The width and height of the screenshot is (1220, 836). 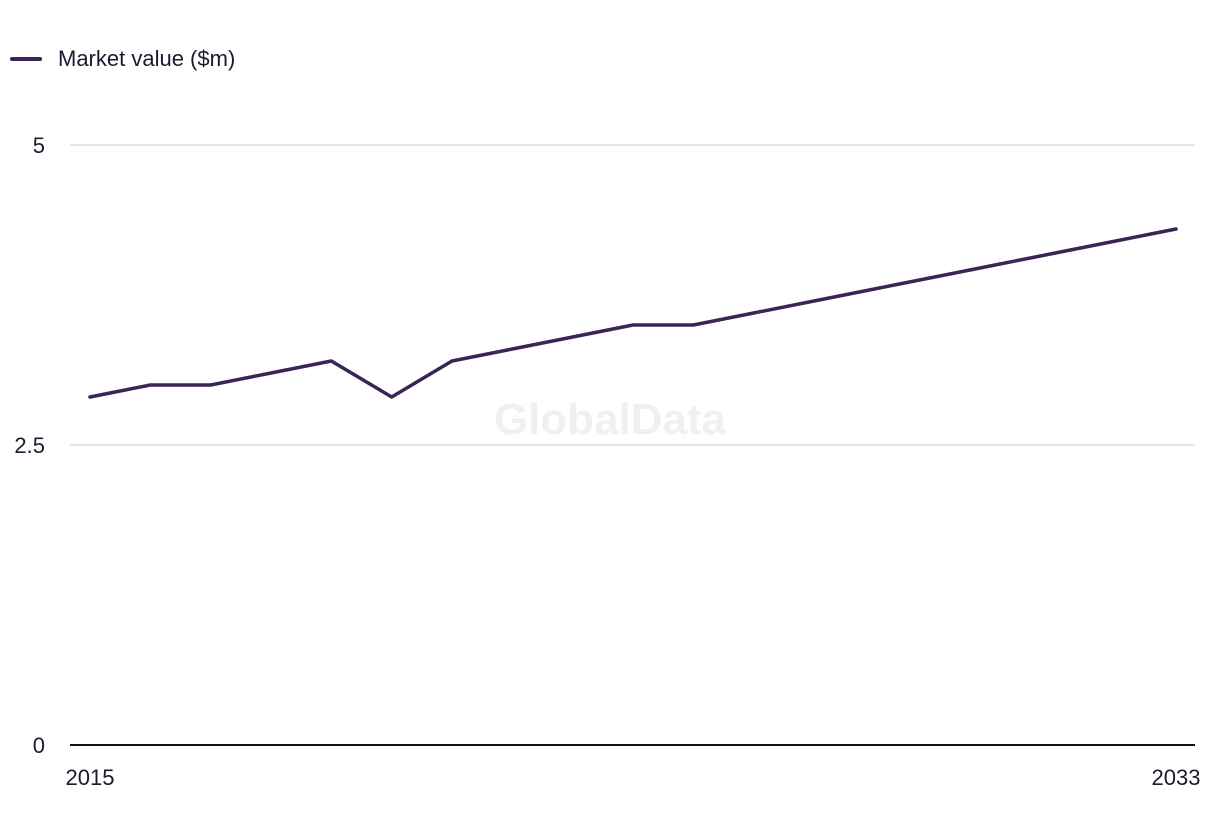 What do you see at coordinates (610, 419) in the screenshot?
I see `watermark: GlobalData` at bounding box center [610, 419].